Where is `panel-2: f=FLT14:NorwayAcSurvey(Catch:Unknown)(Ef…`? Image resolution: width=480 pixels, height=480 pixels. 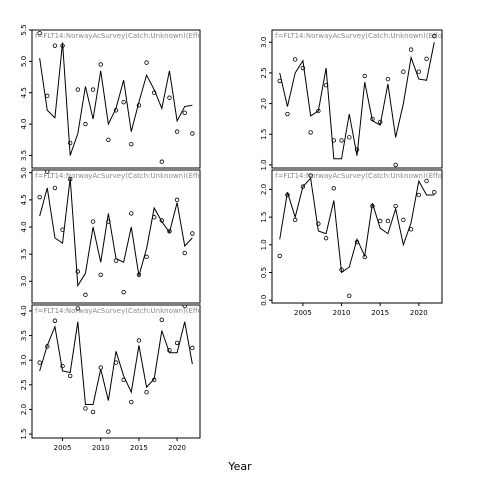
panel-2: f=FLT14:NorwayAcSurvey(Catch:Unknown)(Ef… is located at coordinates (351, 100).